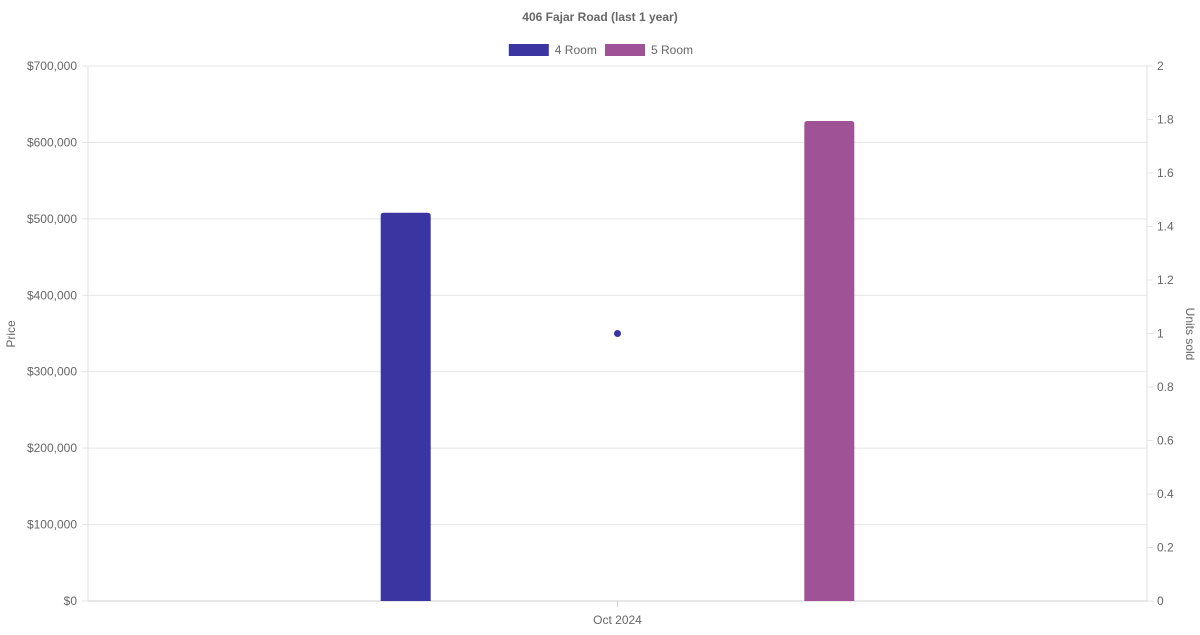 The image size is (1200, 635). I want to click on chart-title: 406 Fajar Road (last 1 year), so click(599, 17).